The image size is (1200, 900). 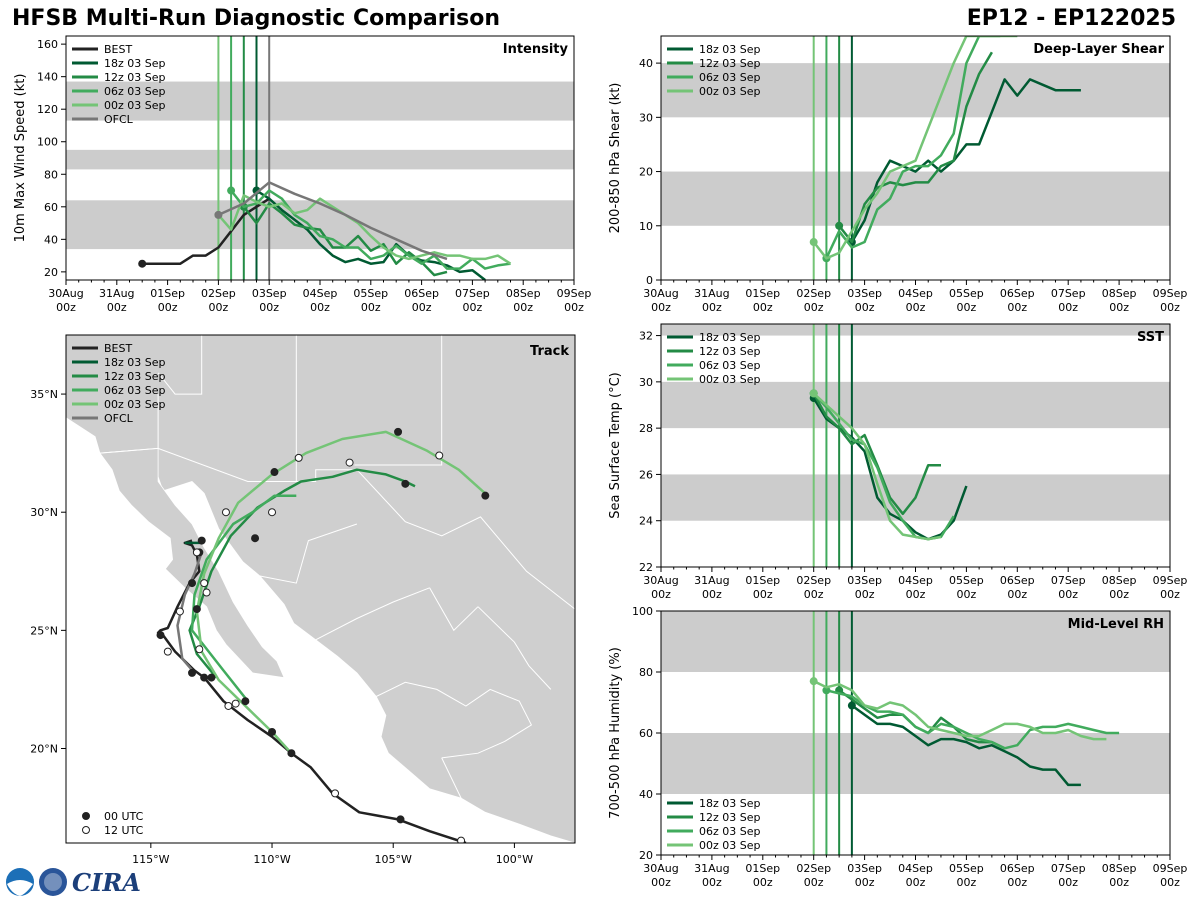 I want to click on panel-title: Deep-Layer Shear, so click(x=1098, y=49).